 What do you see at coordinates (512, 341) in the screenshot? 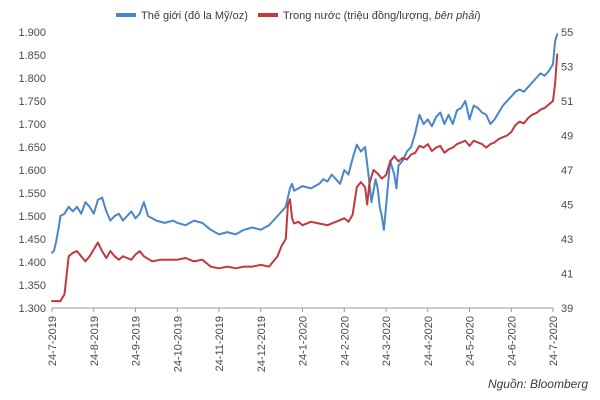
I see `x-tick-label: 24-6-2020` at bounding box center [512, 341].